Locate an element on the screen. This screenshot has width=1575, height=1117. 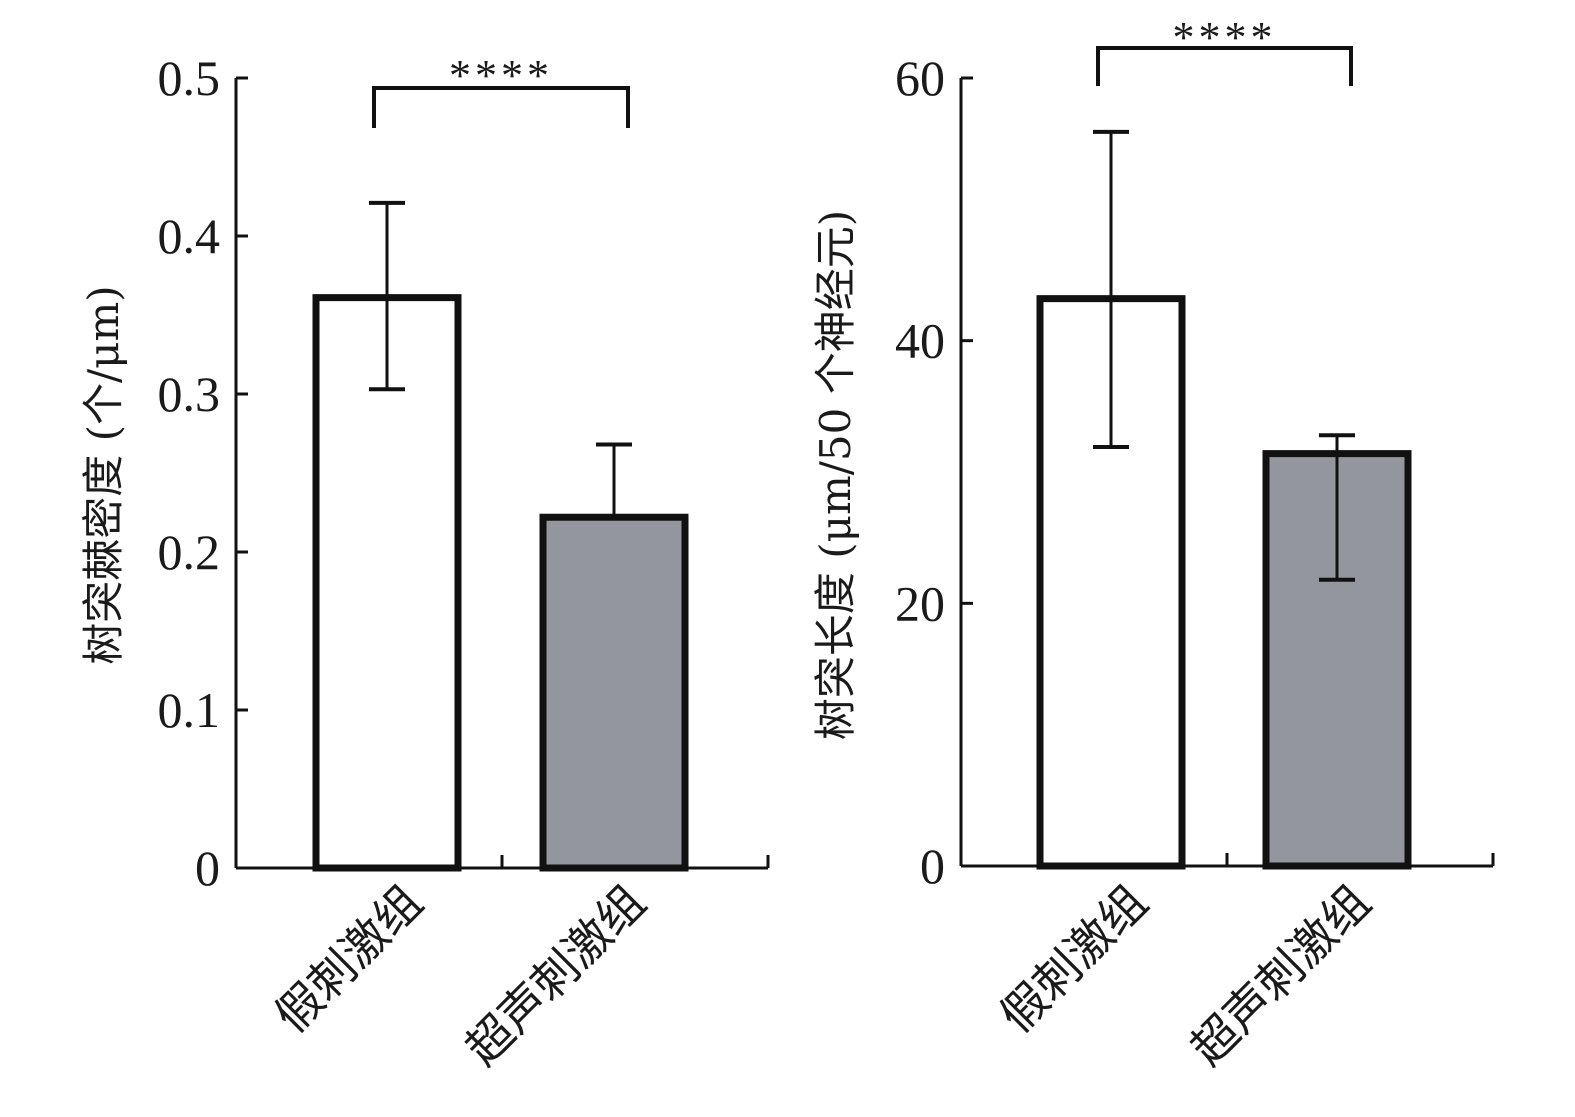
bar is located at coordinates (614, 692).